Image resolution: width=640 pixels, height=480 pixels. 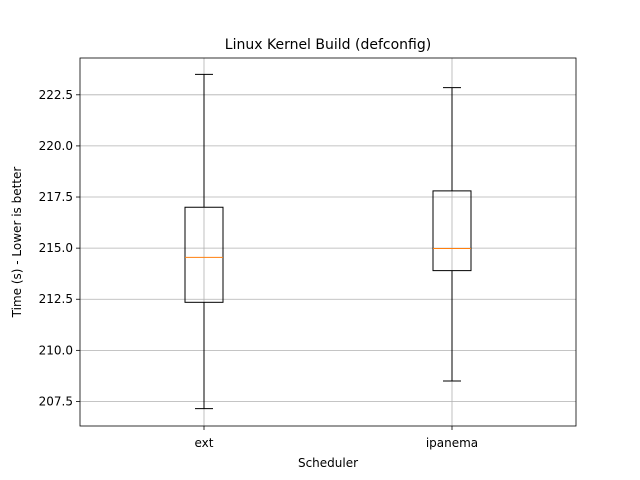 What do you see at coordinates (56, 401) in the screenshot?
I see `y-tick-label: 207.5` at bounding box center [56, 401].